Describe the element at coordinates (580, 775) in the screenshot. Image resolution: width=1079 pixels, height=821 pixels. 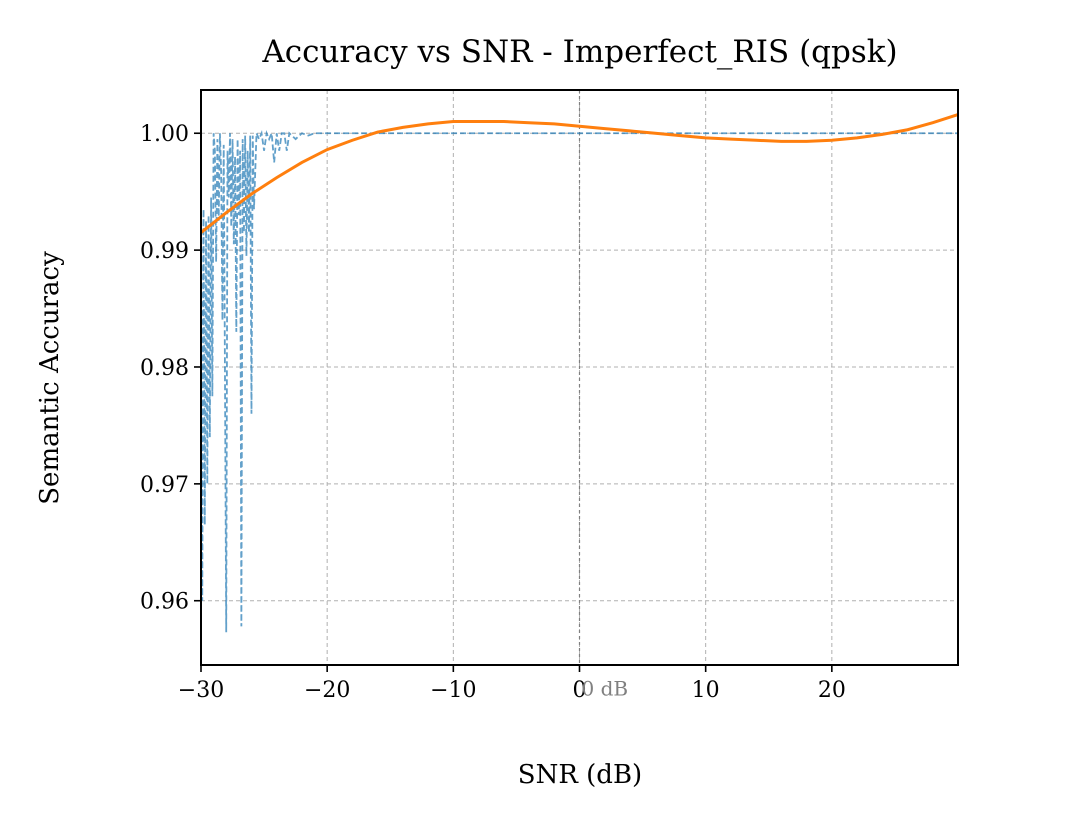
I see `x-axis-label: SNR (dB)` at that location.